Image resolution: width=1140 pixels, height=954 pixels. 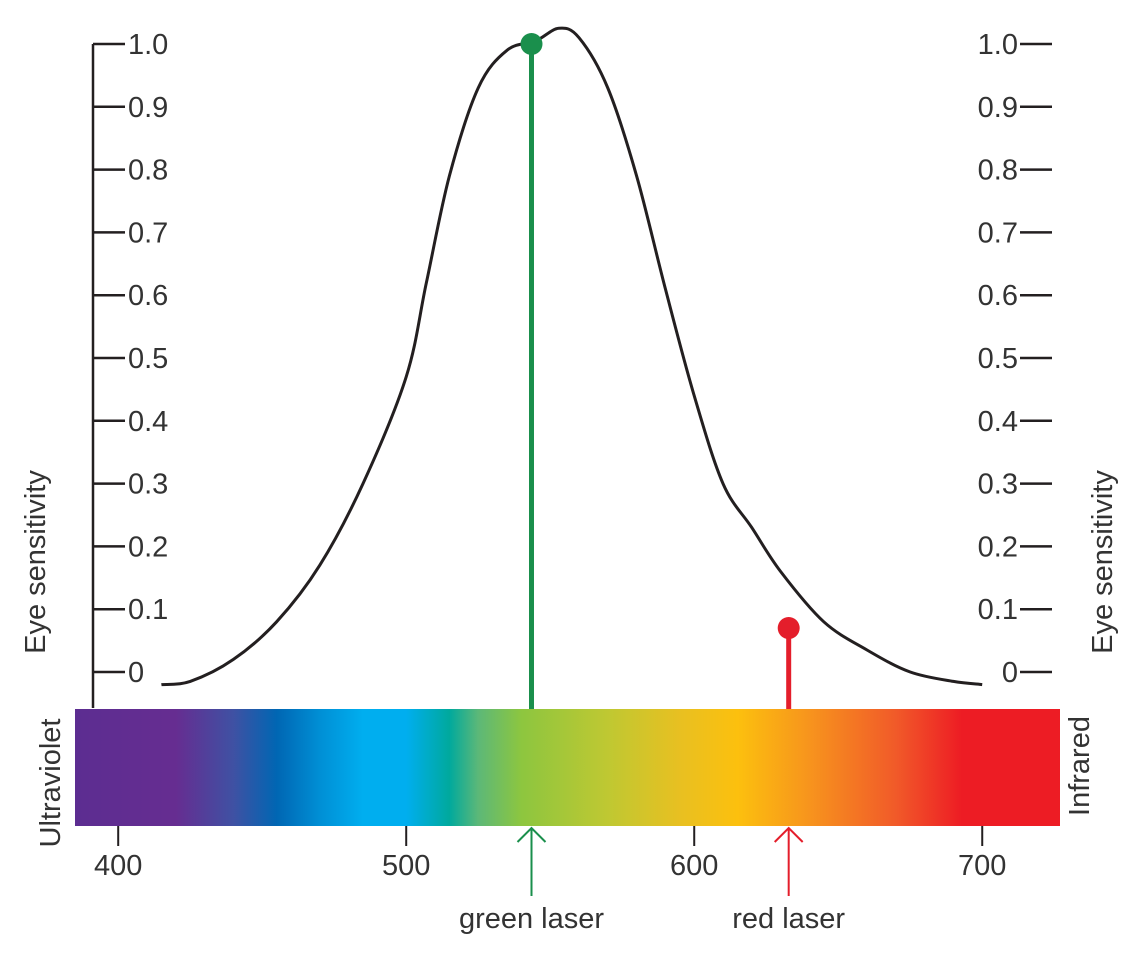 I want to click on left-y-tick-label: 0, so click(x=136, y=673).